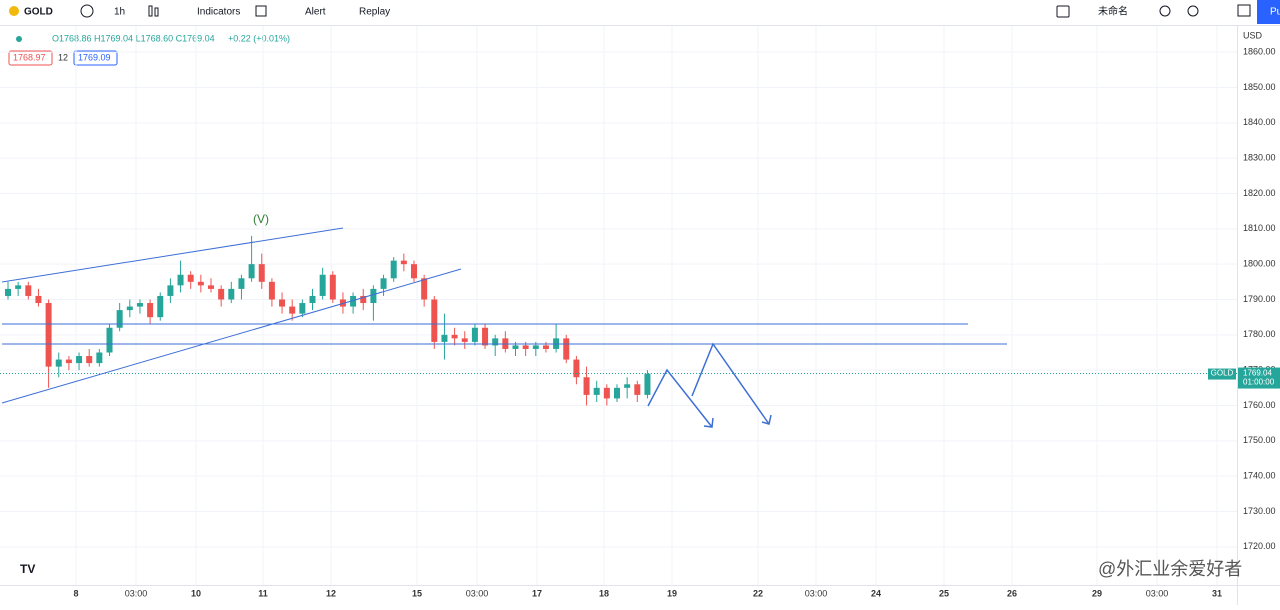 The width and height of the screenshot is (1280, 610). Describe the element at coordinates (1259, 264) in the screenshot. I see `price-label: 1800.00` at that location.